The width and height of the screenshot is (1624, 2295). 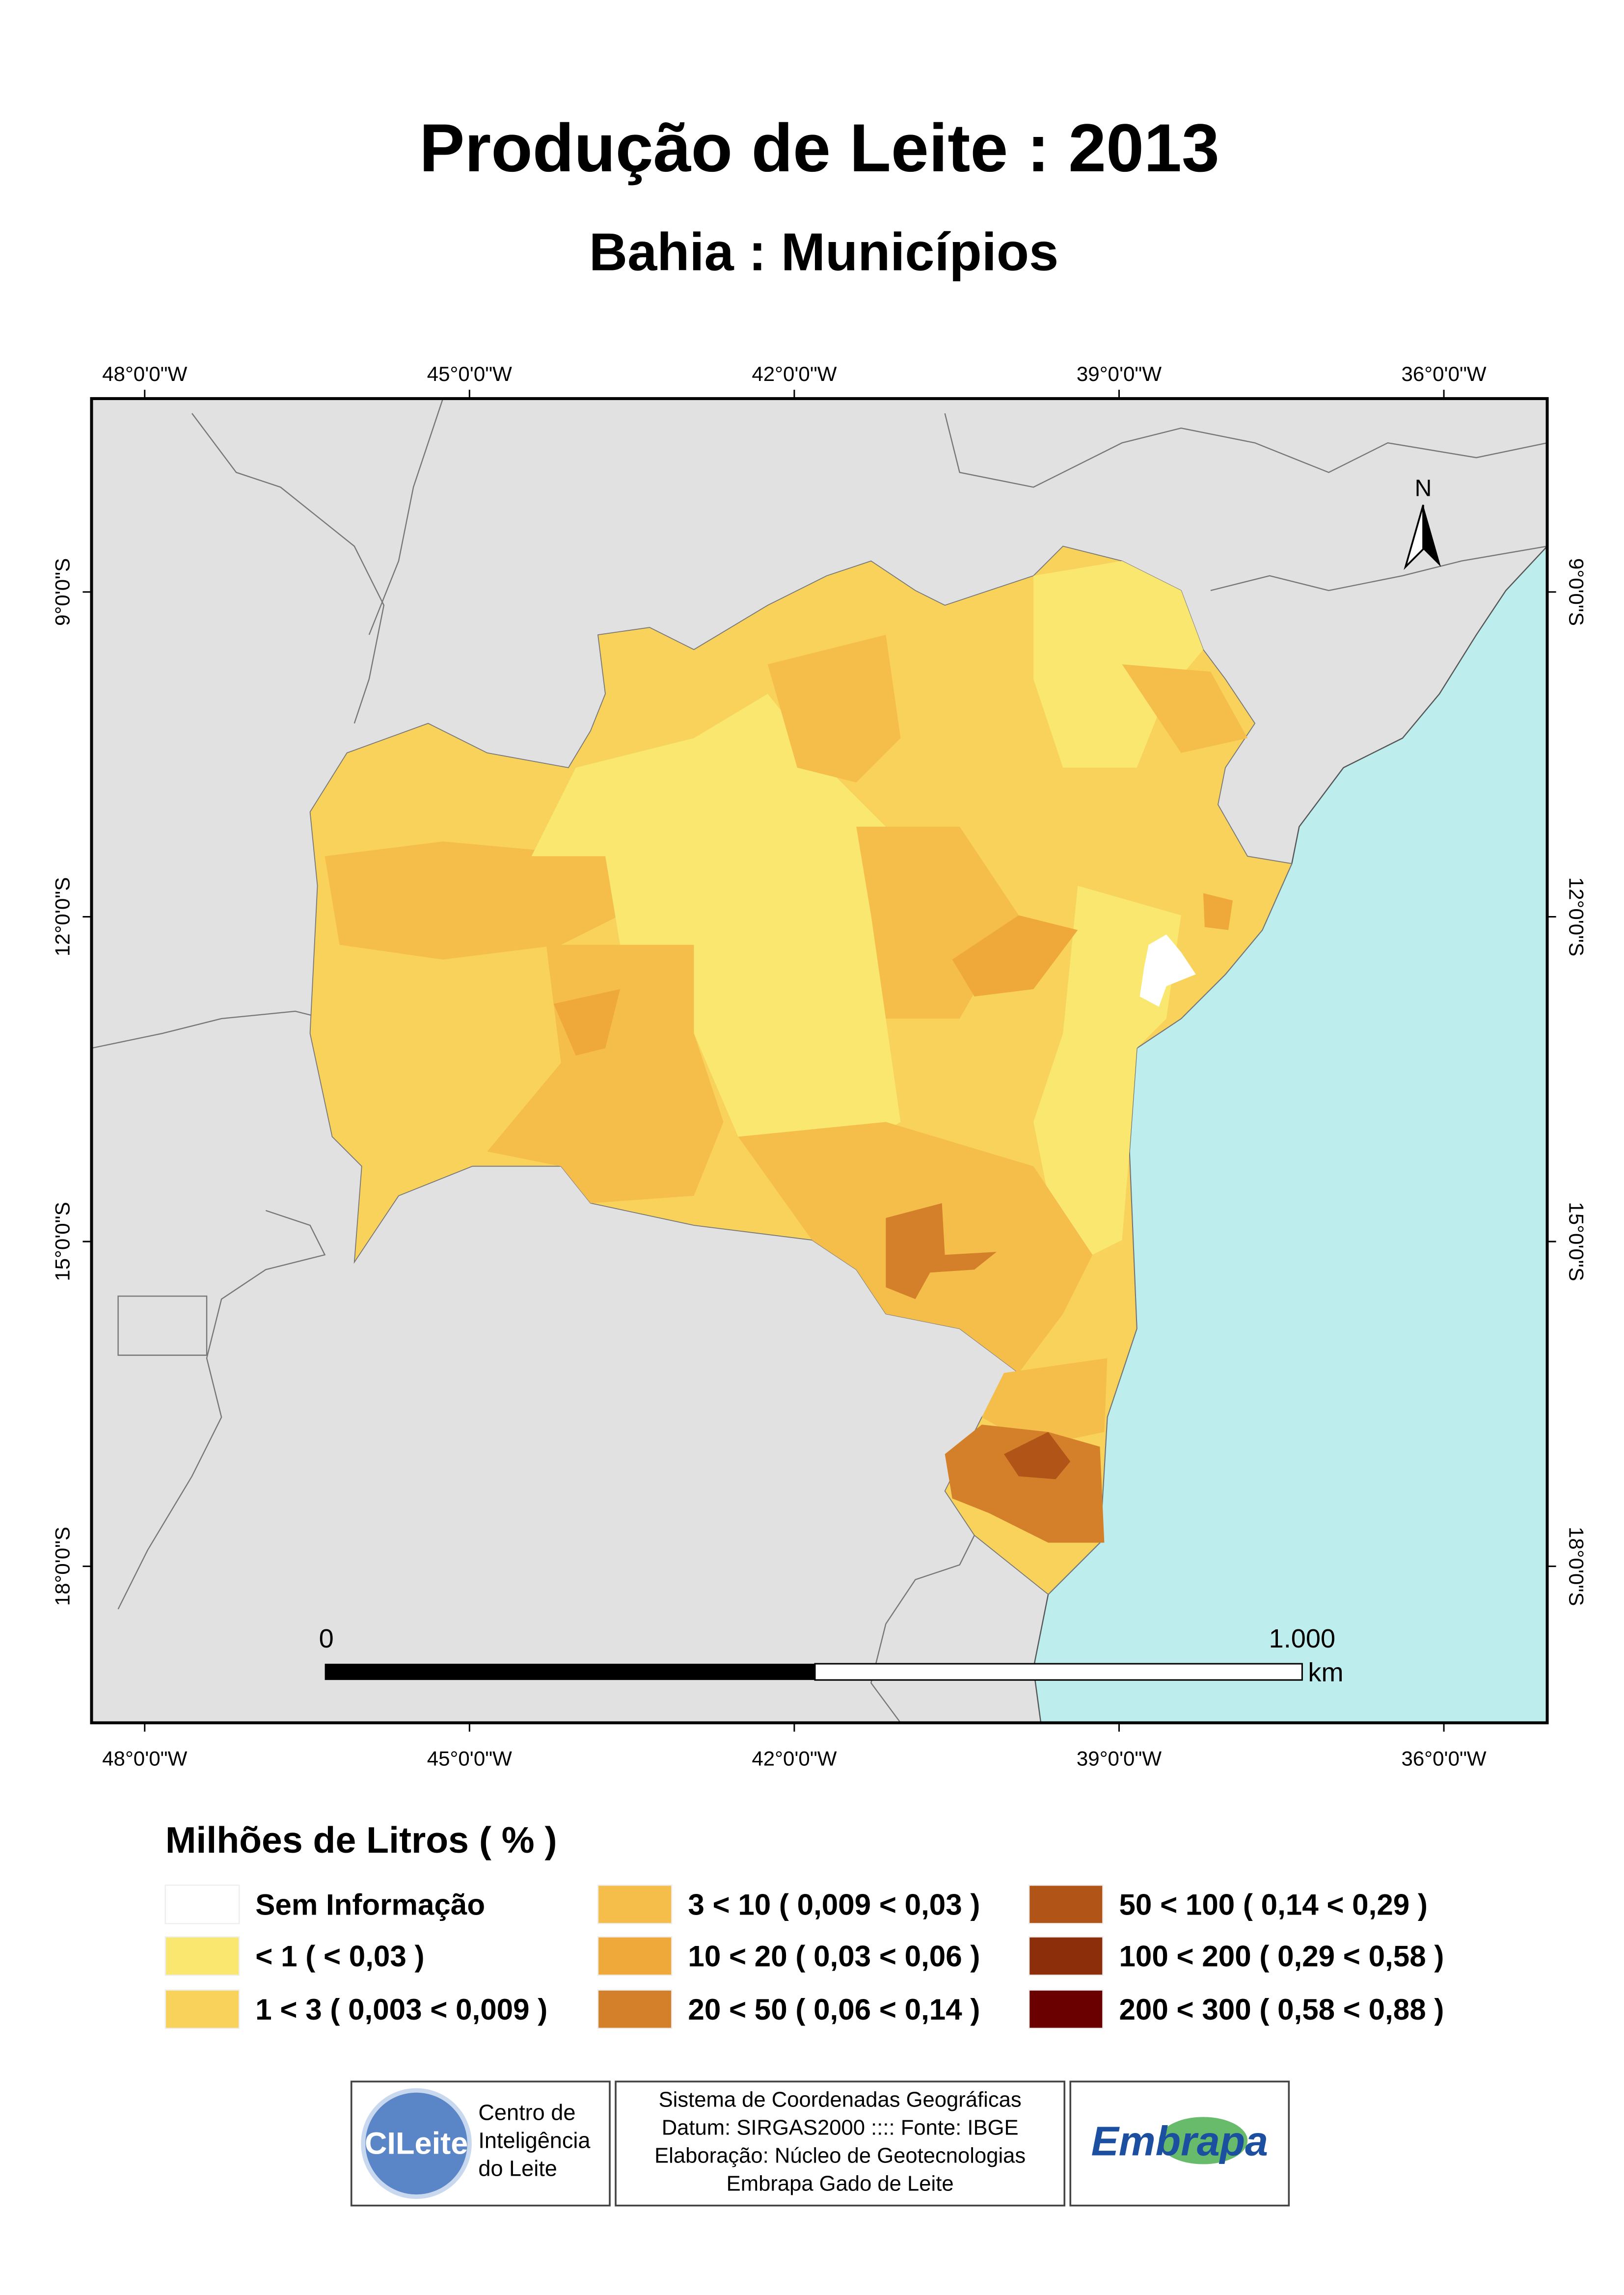 I want to click on legend-label: 3 < 10 ( 0,009 < 0,03 ), so click(x=834, y=1905).